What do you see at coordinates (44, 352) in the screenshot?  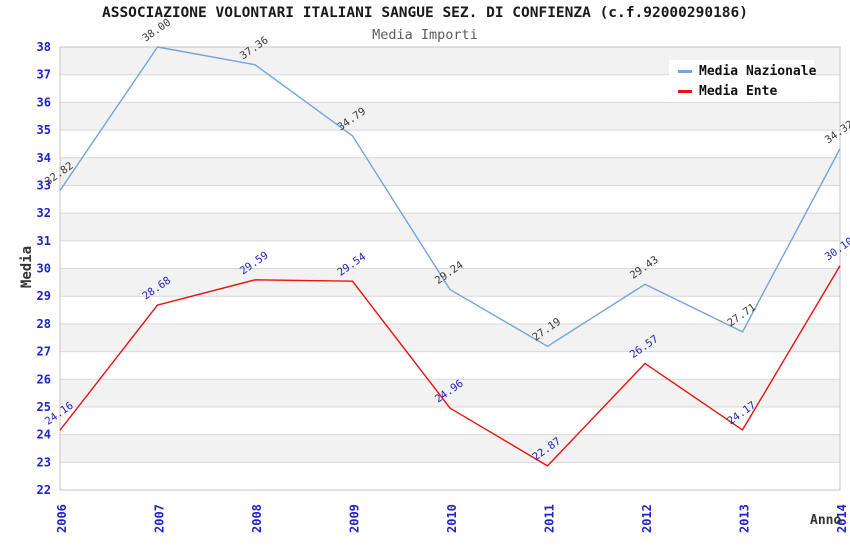 I see `y-tick-label: 27` at bounding box center [44, 352].